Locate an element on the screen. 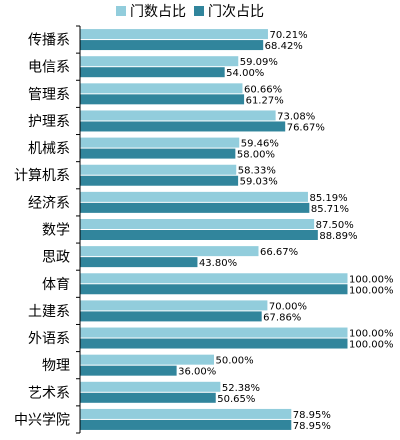  data-label: 66.67% is located at coordinates (279, 252).